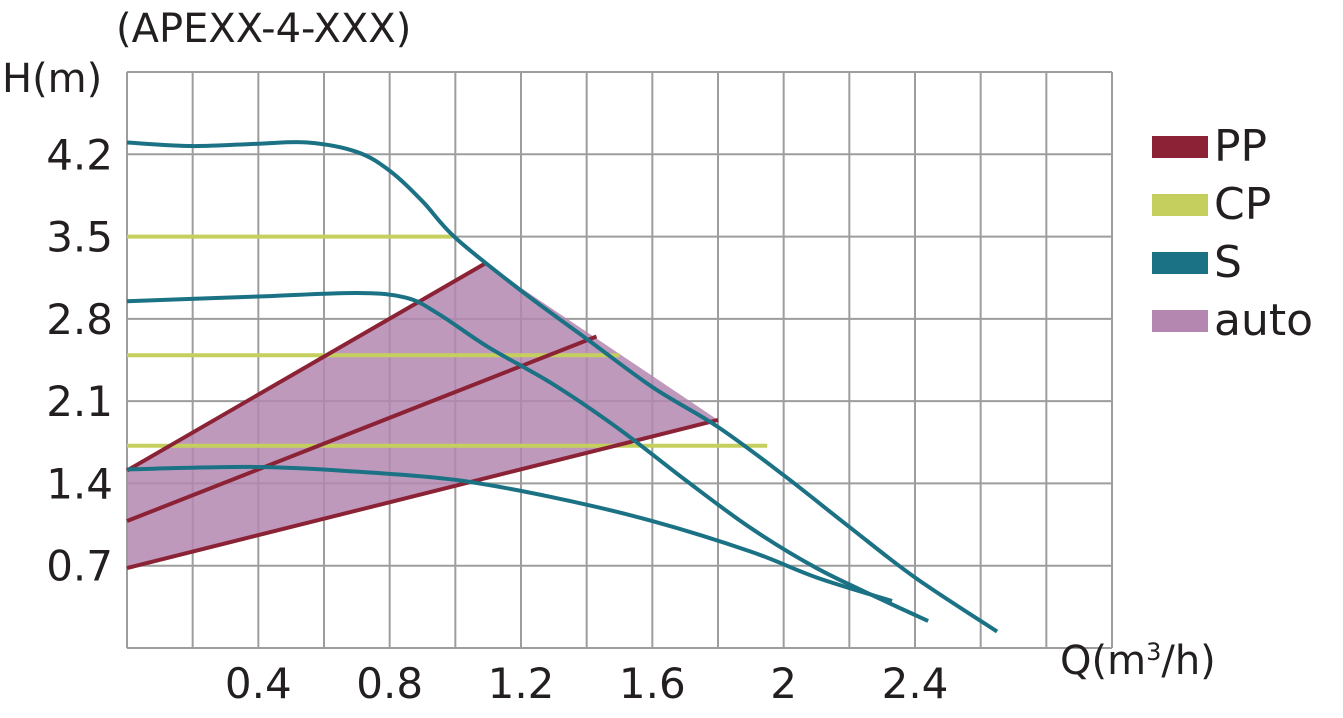  I want to click on legend-item-pp: PP, so click(1232, 147).